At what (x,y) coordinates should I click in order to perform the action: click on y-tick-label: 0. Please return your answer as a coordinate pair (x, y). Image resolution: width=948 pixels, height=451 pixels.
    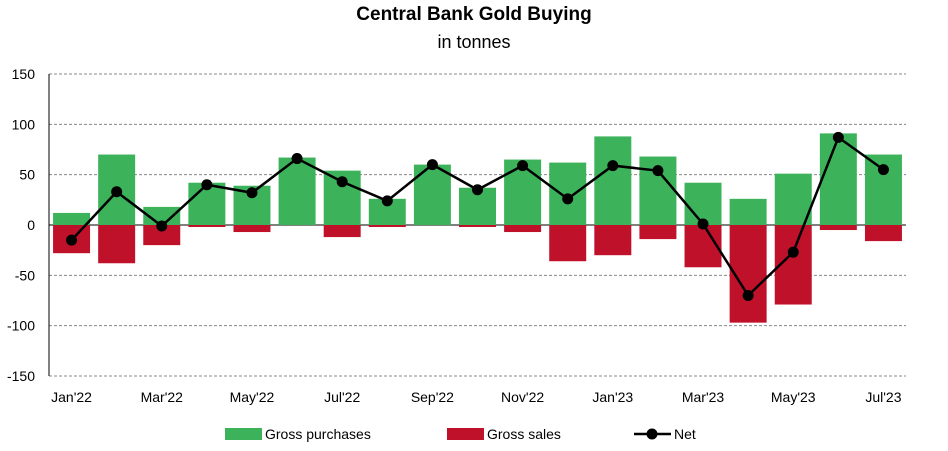
    Looking at the image, I should click on (31, 225).